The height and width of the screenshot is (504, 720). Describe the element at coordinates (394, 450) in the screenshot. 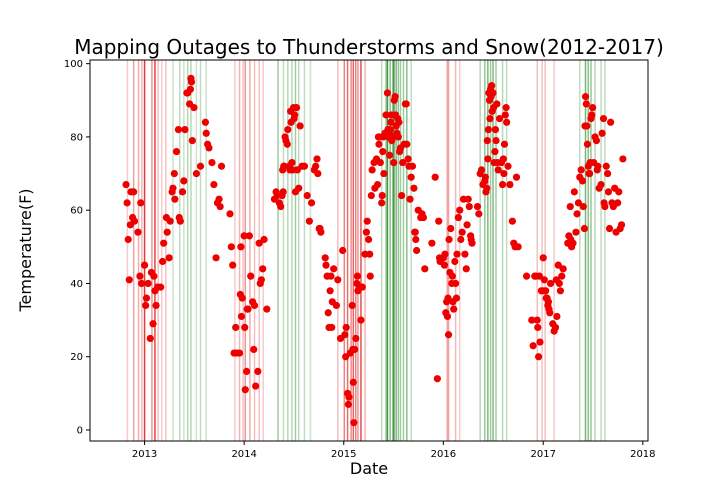

I see `x-axis-ticks: 2013 2014 2015 2016 2017 2018` at that location.